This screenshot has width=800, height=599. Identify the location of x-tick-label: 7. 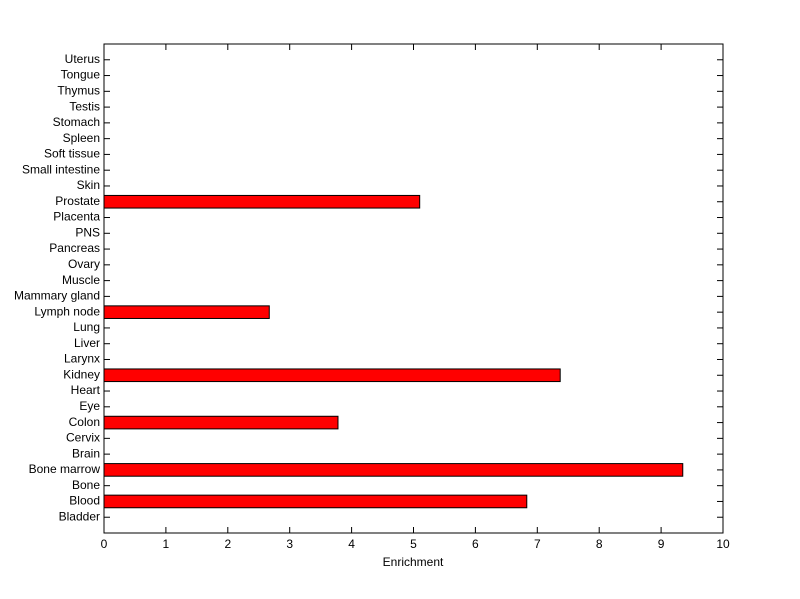
(537, 544).